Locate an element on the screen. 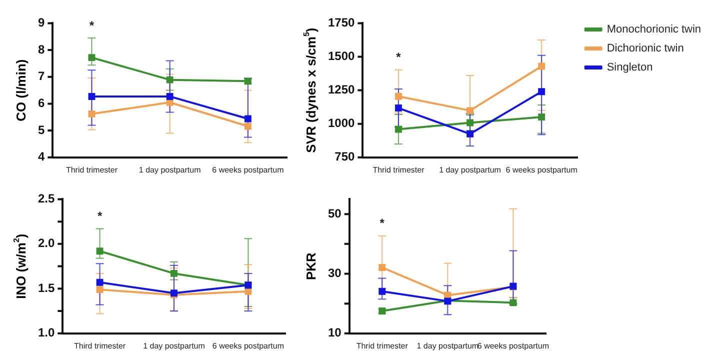  y-tick-label: 1.5 is located at coordinates (46, 287).